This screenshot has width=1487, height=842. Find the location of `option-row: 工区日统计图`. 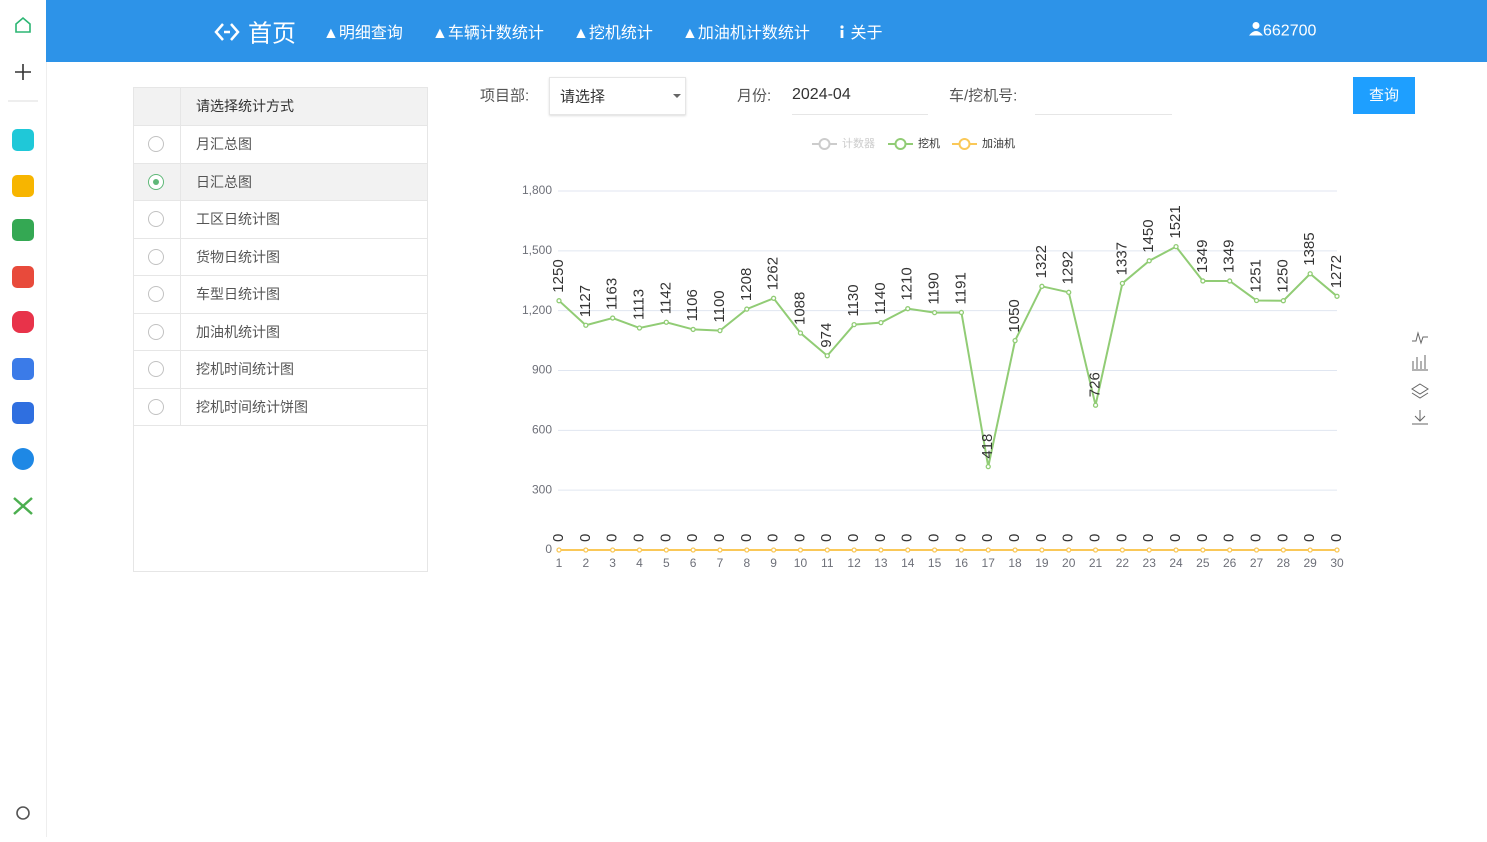

option-row: 工区日统计图 is located at coordinates (280, 220).